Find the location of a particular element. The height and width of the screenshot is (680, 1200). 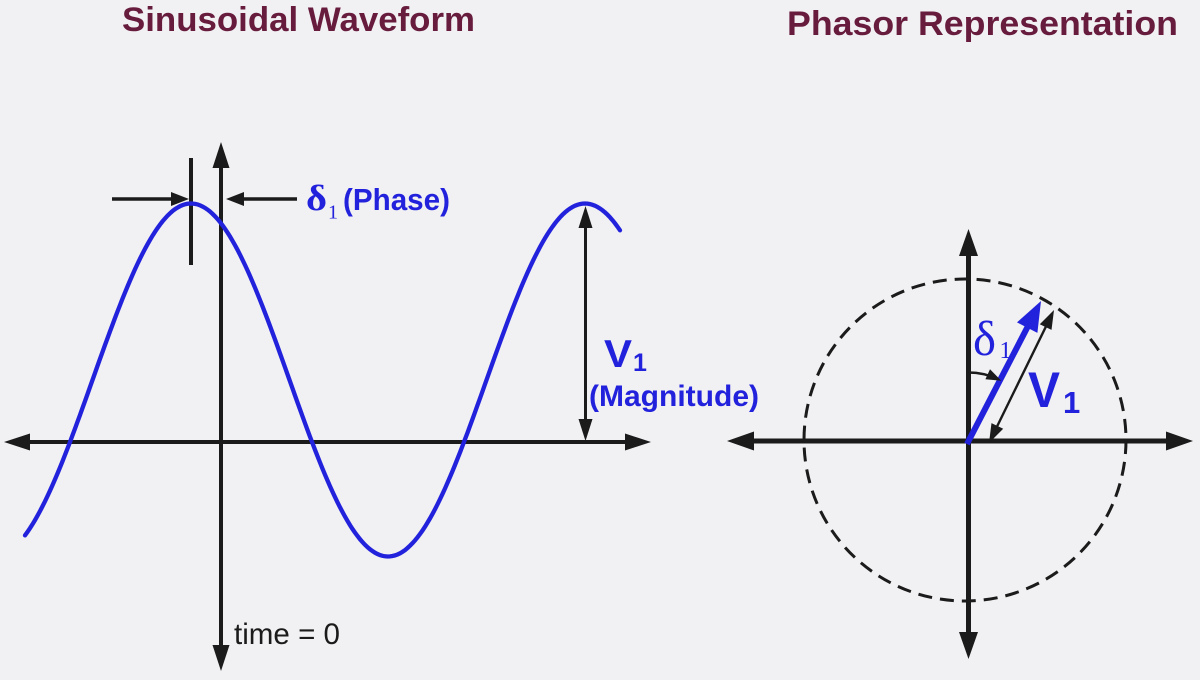

svg-text: (Phase) is located at coordinates (396, 199).